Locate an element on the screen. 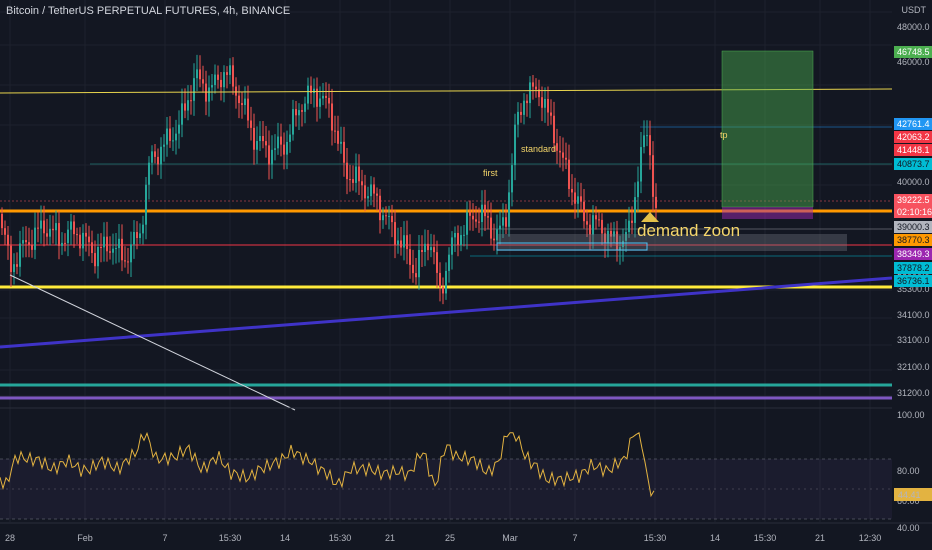  time-tick-label: 25 is located at coordinates (450, 538).